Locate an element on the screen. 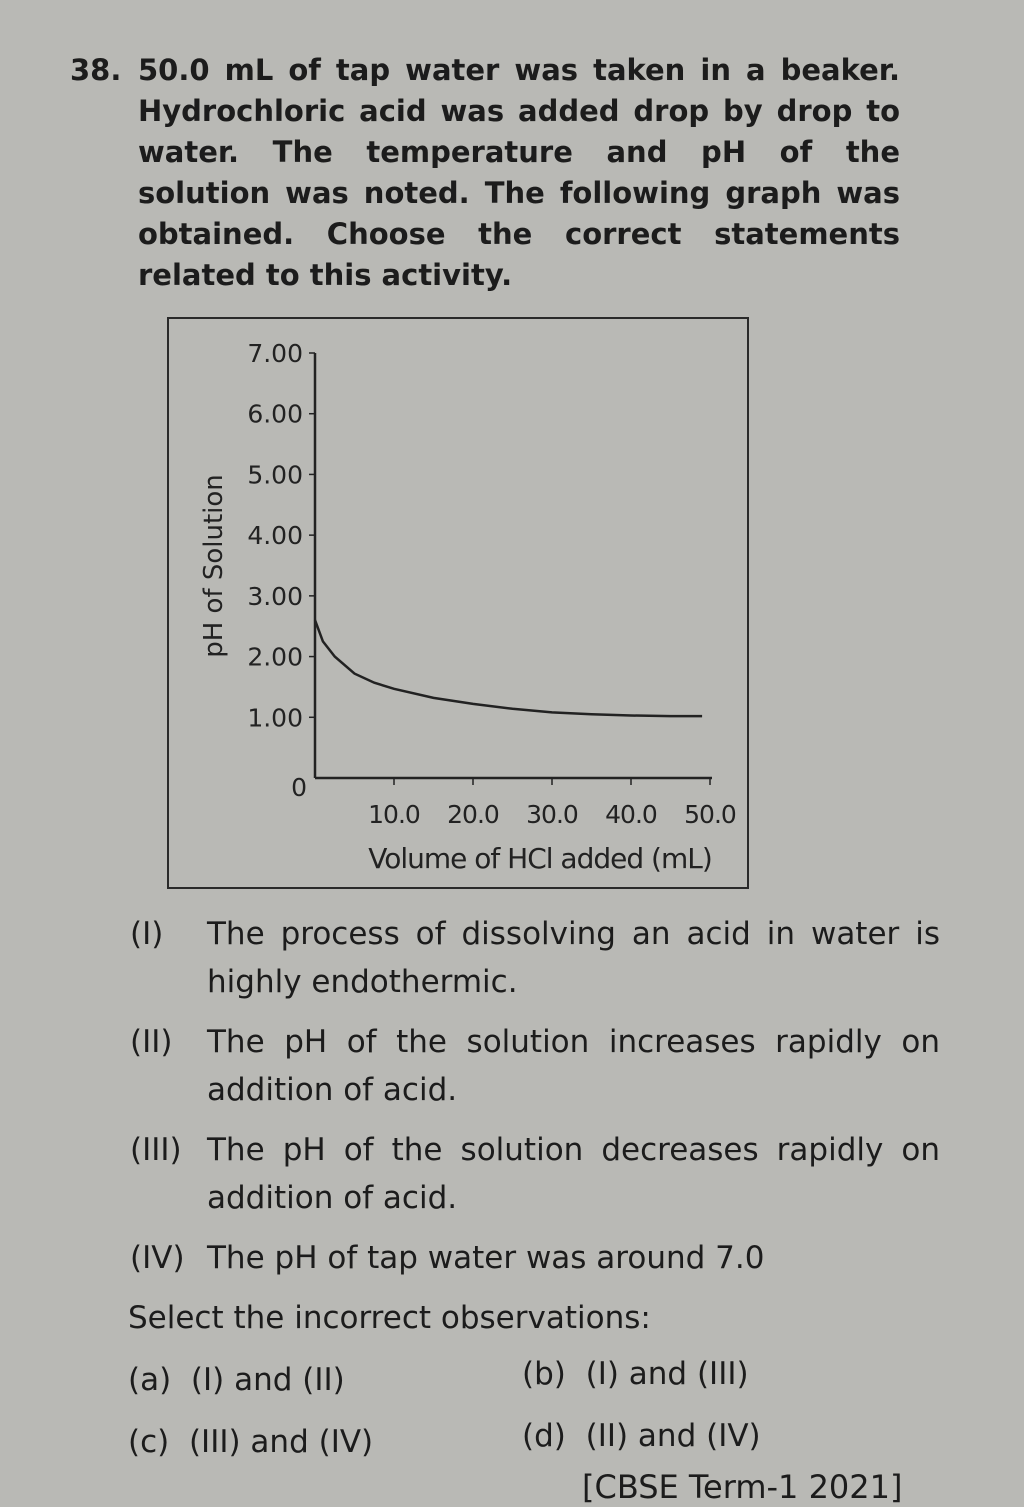 This screenshot has width=1024, height=1507. y-tick-label: 6.00 is located at coordinates (275, 414).